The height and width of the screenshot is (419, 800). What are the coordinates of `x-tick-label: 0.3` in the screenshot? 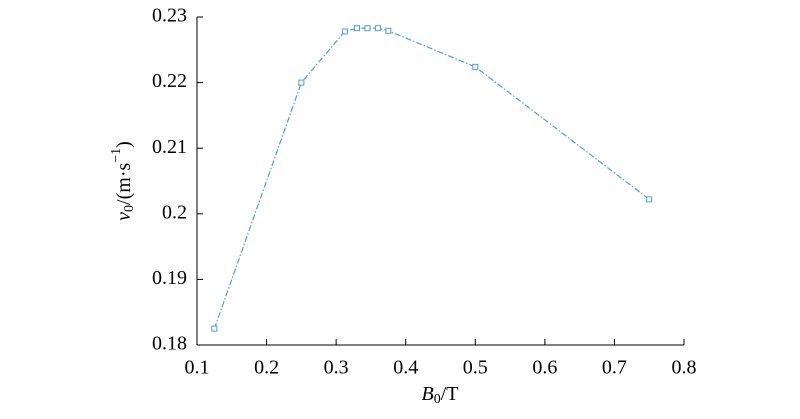 It's located at (336, 368).